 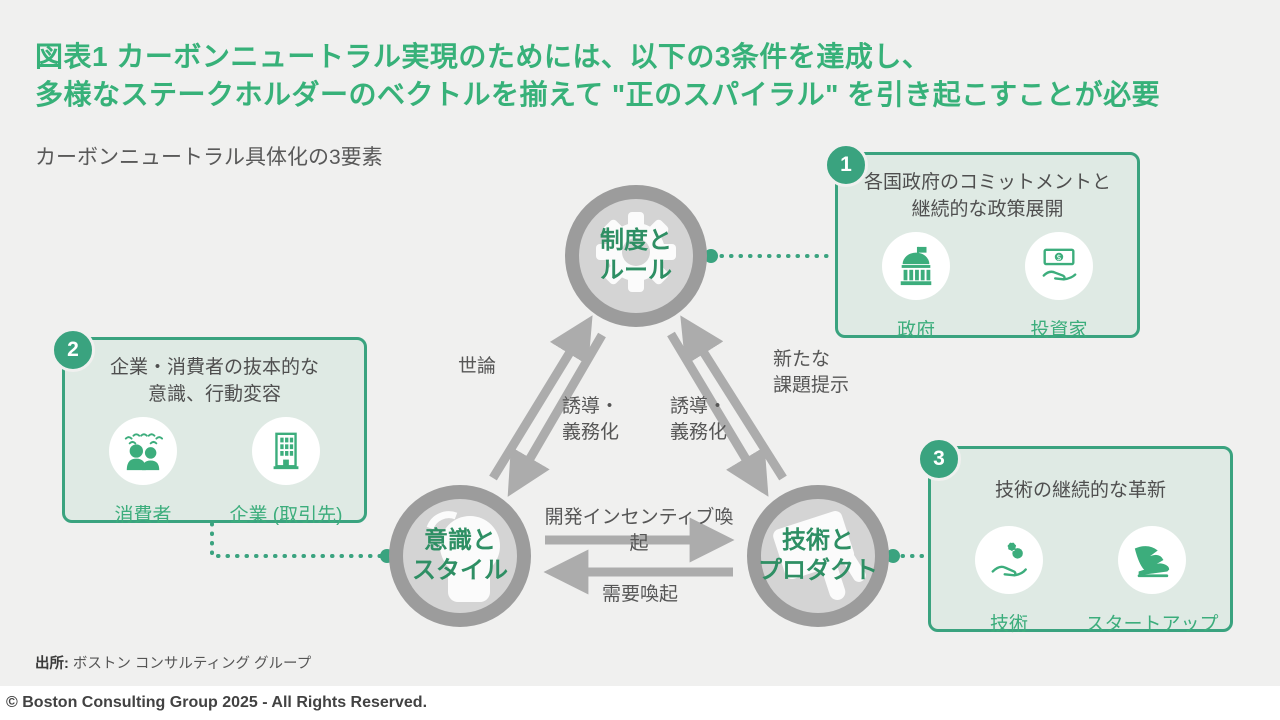 I want to click on diagram-subtitle: カーボンニュートラル具体化の3要素, so click(x=209, y=157).